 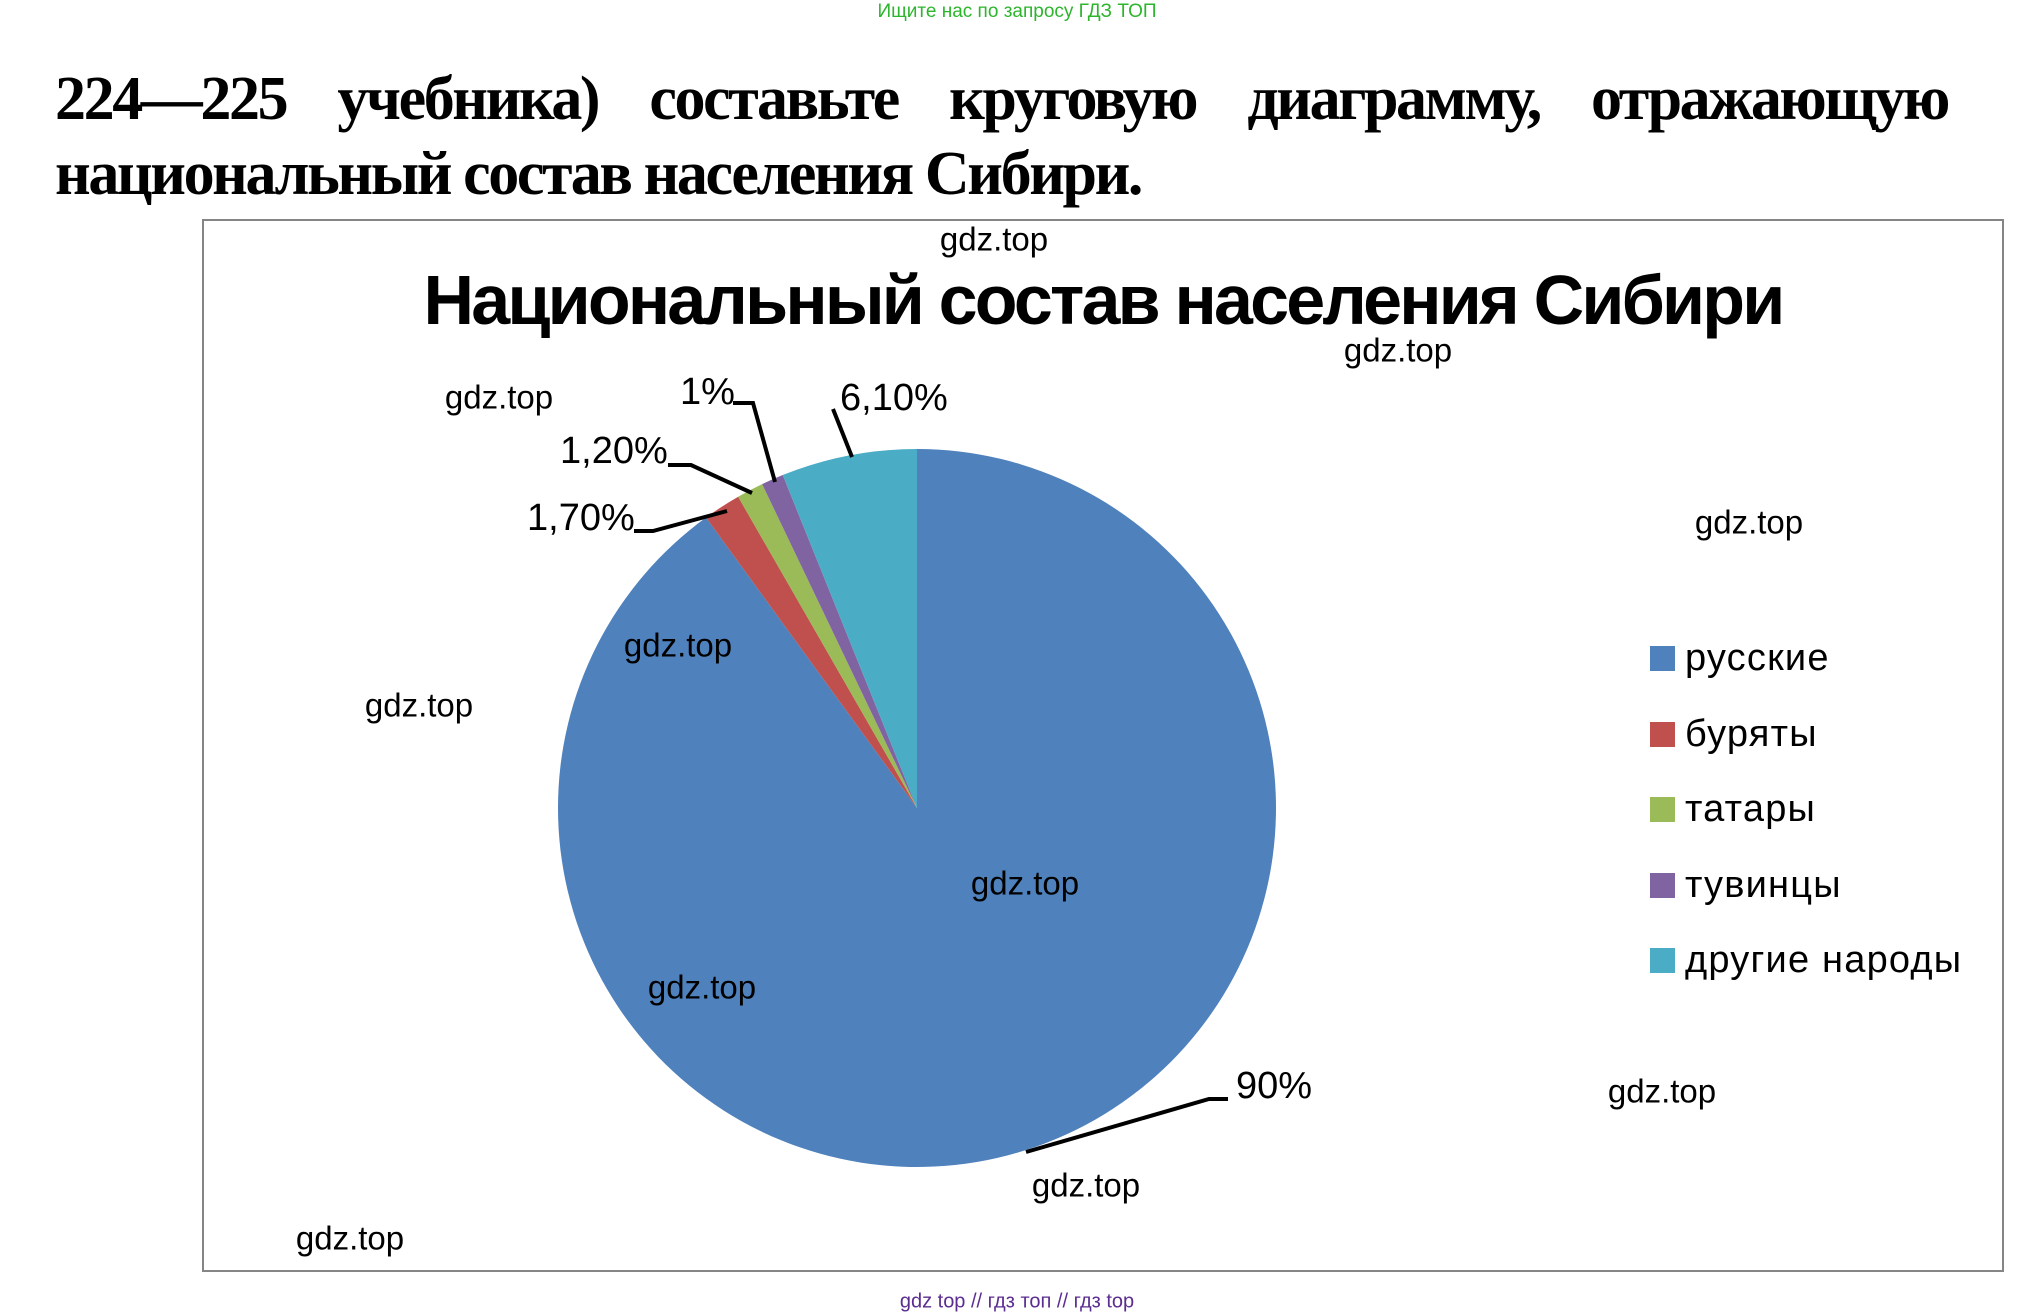 What do you see at coordinates (599, 174) in the screenshot?
I see `heading-line-2: национальный состав населения Сибири.` at bounding box center [599, 174].